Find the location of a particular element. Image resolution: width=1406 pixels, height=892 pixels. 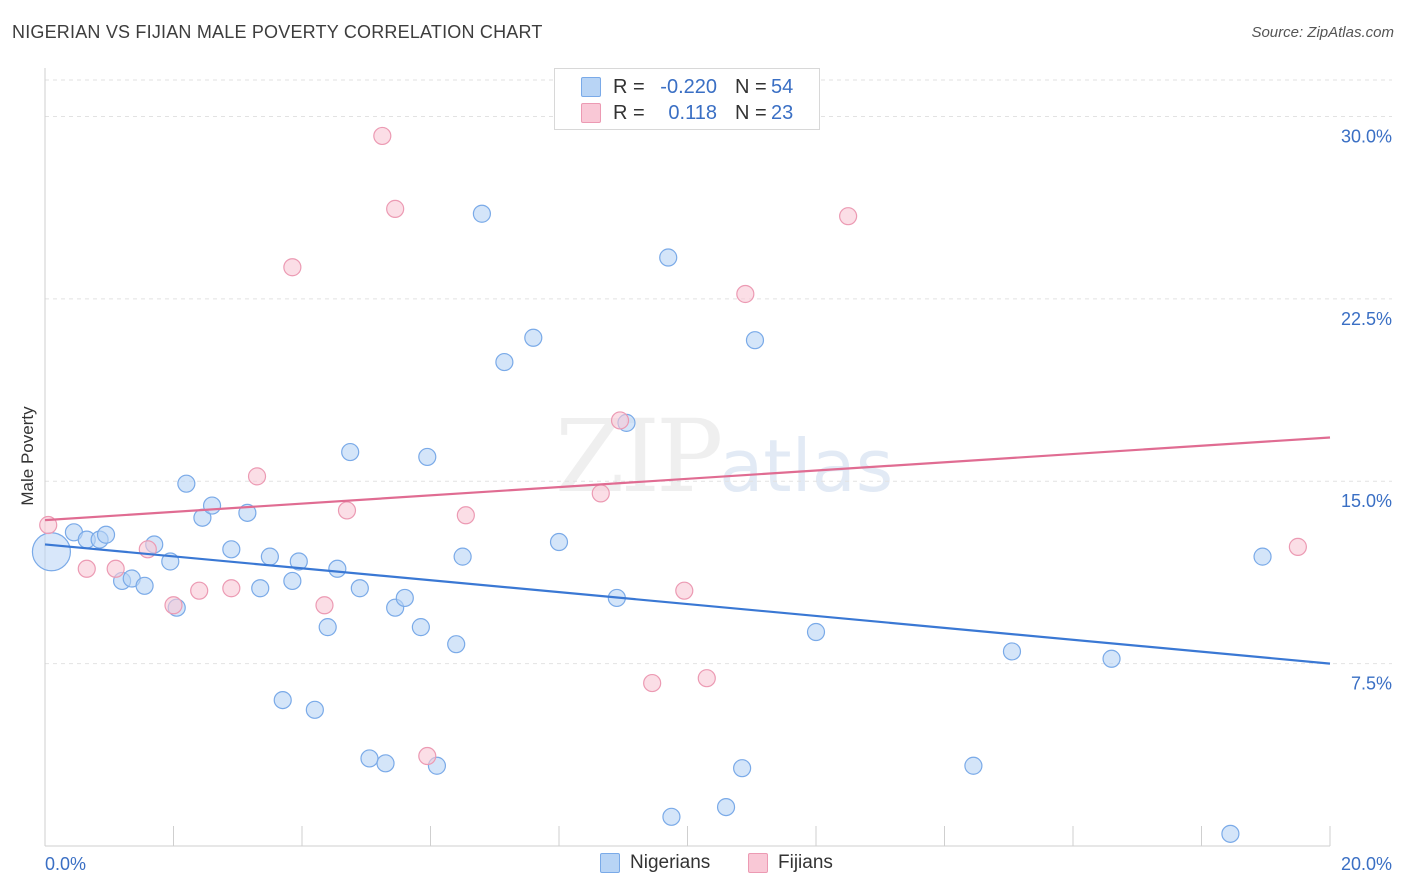

r-value: 0.118 is located at coordinates (692, 112).